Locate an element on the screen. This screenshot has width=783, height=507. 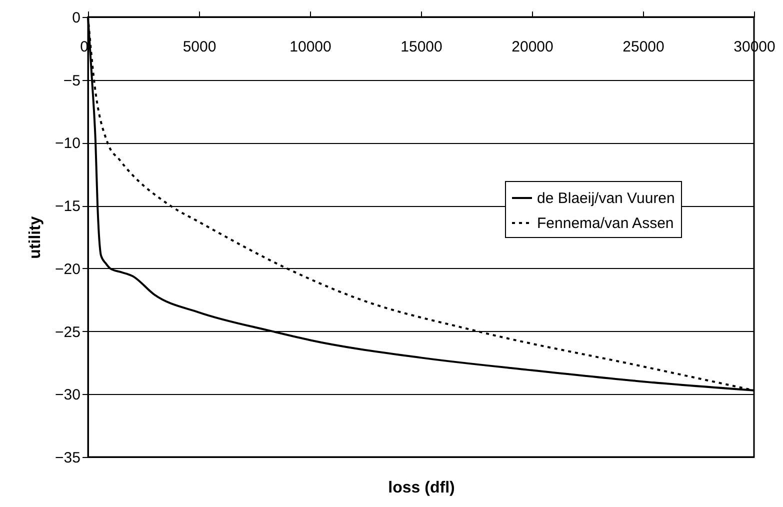
x-tick-label: 15000 is located at coordinates (421, 47).